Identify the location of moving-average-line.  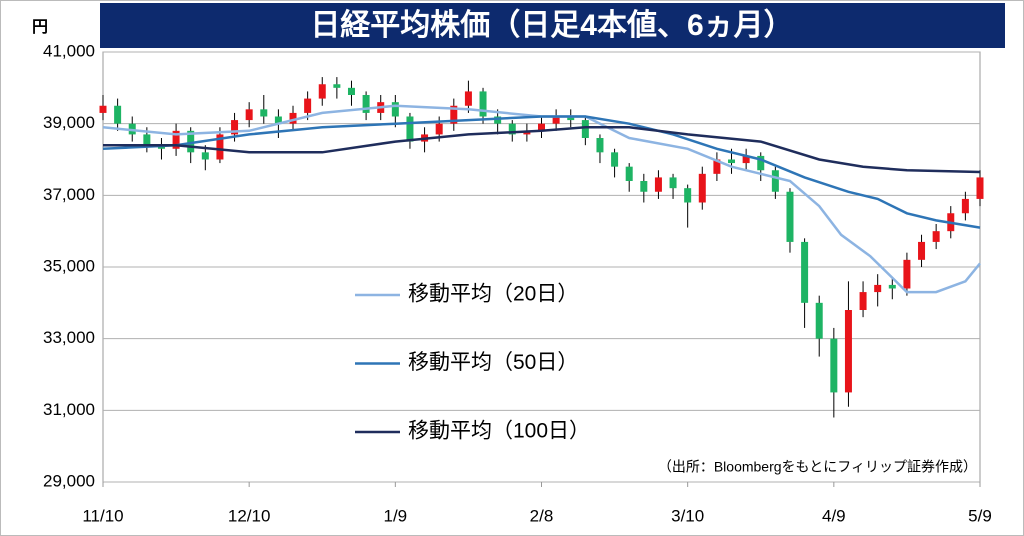
(542, 150).